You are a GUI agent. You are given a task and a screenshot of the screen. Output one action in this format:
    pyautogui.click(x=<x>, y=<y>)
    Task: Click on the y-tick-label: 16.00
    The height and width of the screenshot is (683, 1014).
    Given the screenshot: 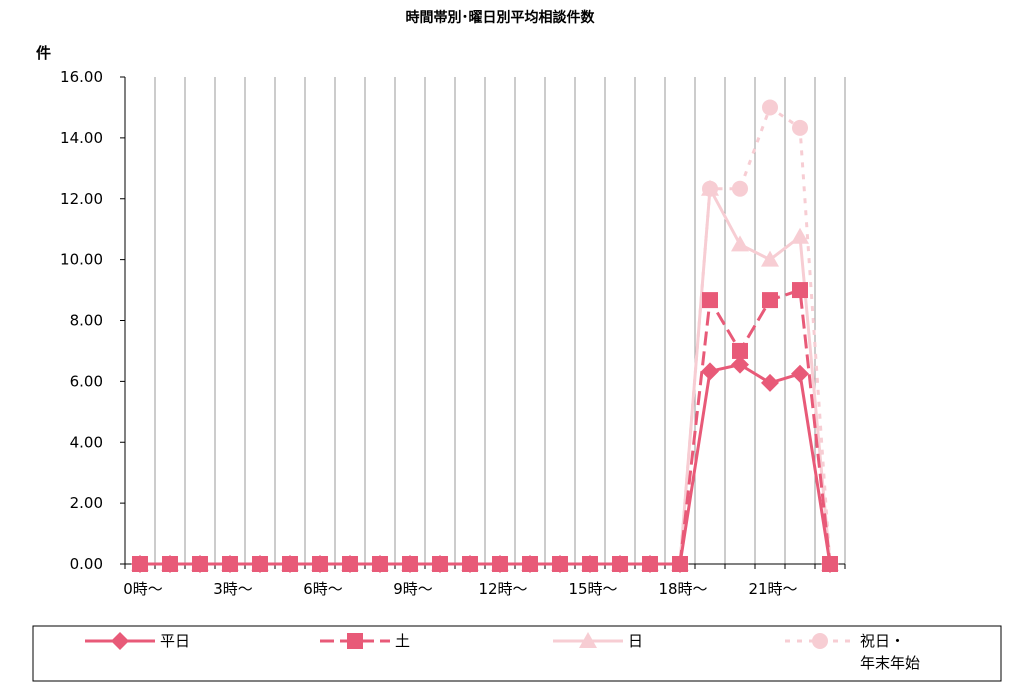 What is the action you would take?
    pyautogui.click(x=81, y=77)
    